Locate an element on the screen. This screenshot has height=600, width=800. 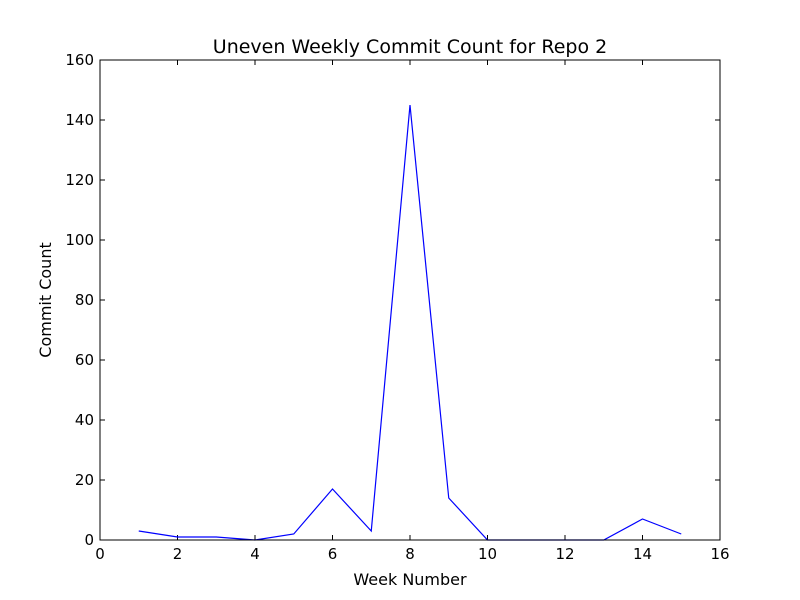
y-tick-label: 40 is located at coordinates (84, 420).